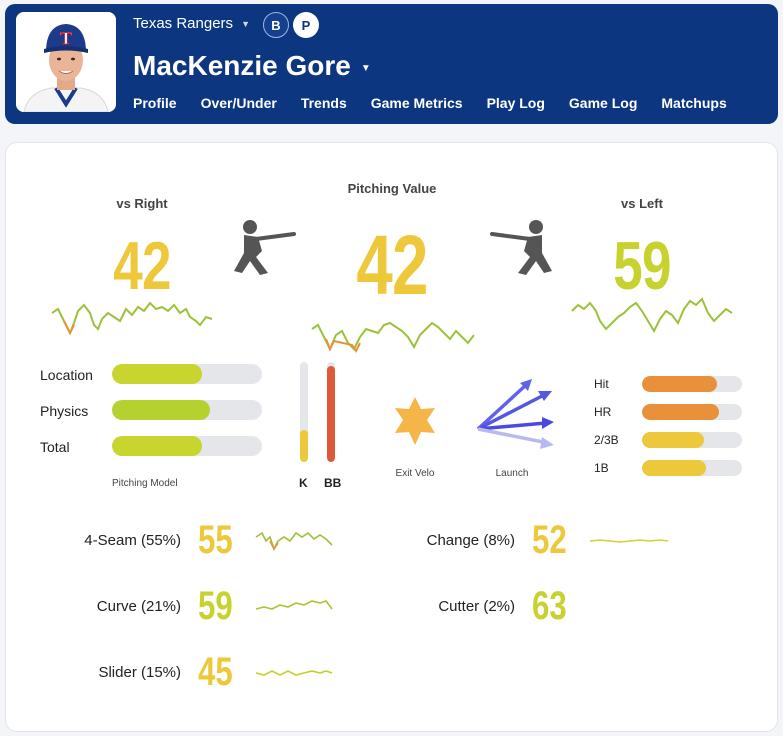  Describe the element at coordinates (276, 25) in the screenshot. I see `batter-toggle: B` at that location.